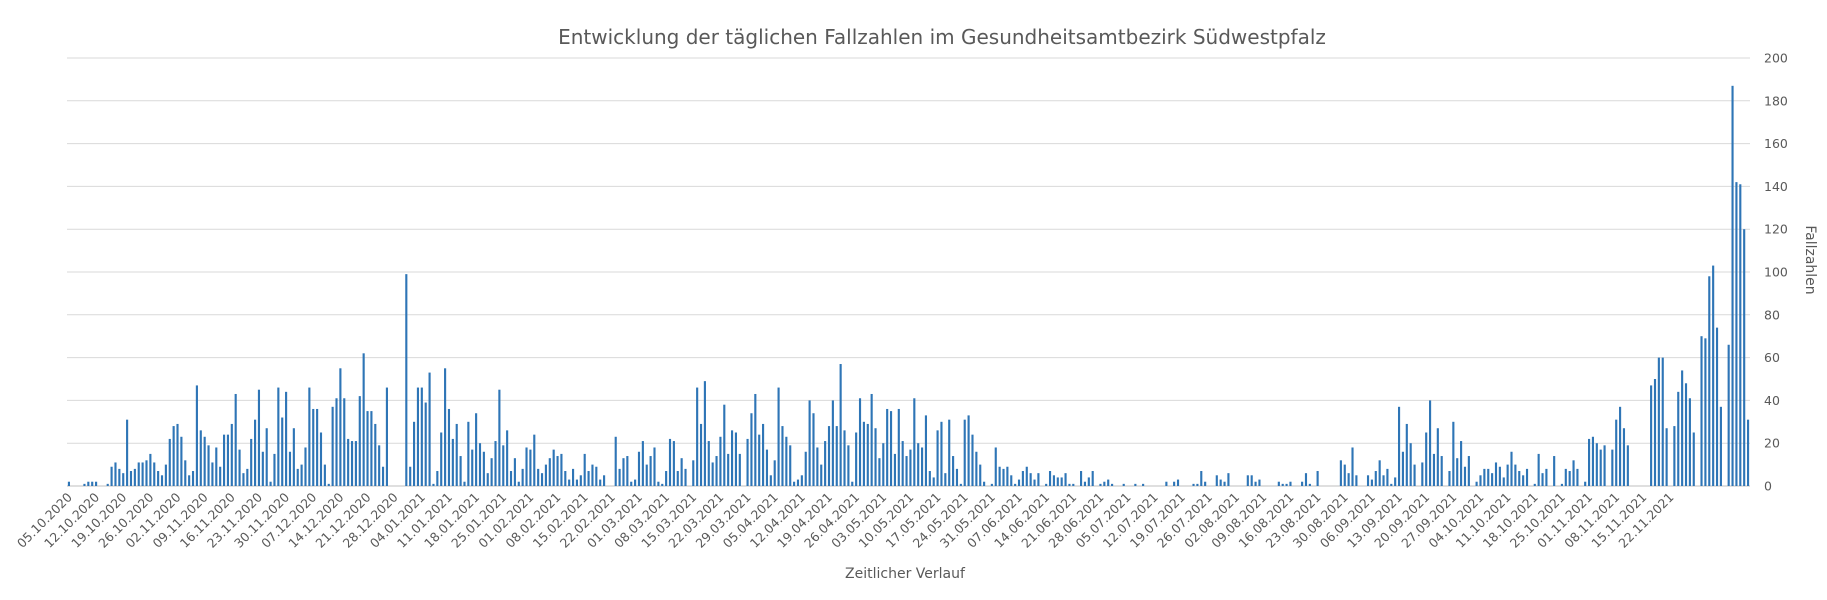 This screenshot has height=600, width=1827. What do you see at coordinates (1776, 100) in the screenshot?
I see `y-tick-label: 180` at bounding box center [1776, 100].